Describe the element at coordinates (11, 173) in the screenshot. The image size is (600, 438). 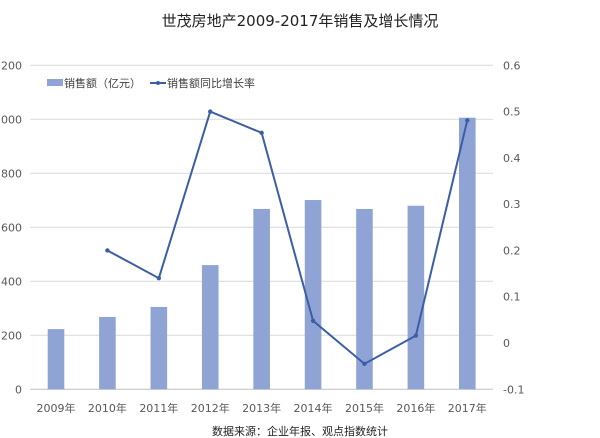
I see `y-left-tick-label: 800` at that location.